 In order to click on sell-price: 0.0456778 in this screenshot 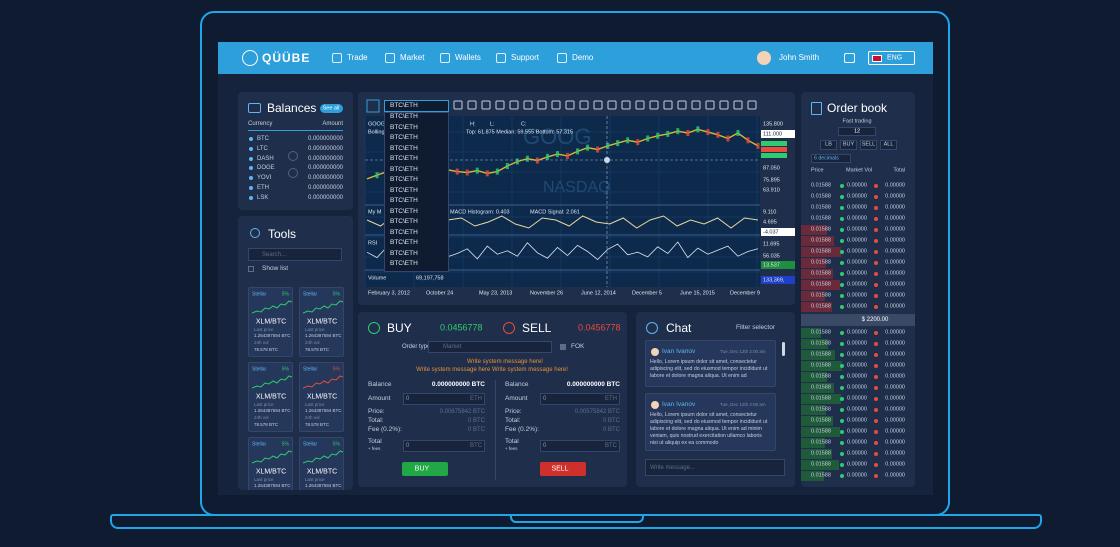, I will do `click(599, 327)`.